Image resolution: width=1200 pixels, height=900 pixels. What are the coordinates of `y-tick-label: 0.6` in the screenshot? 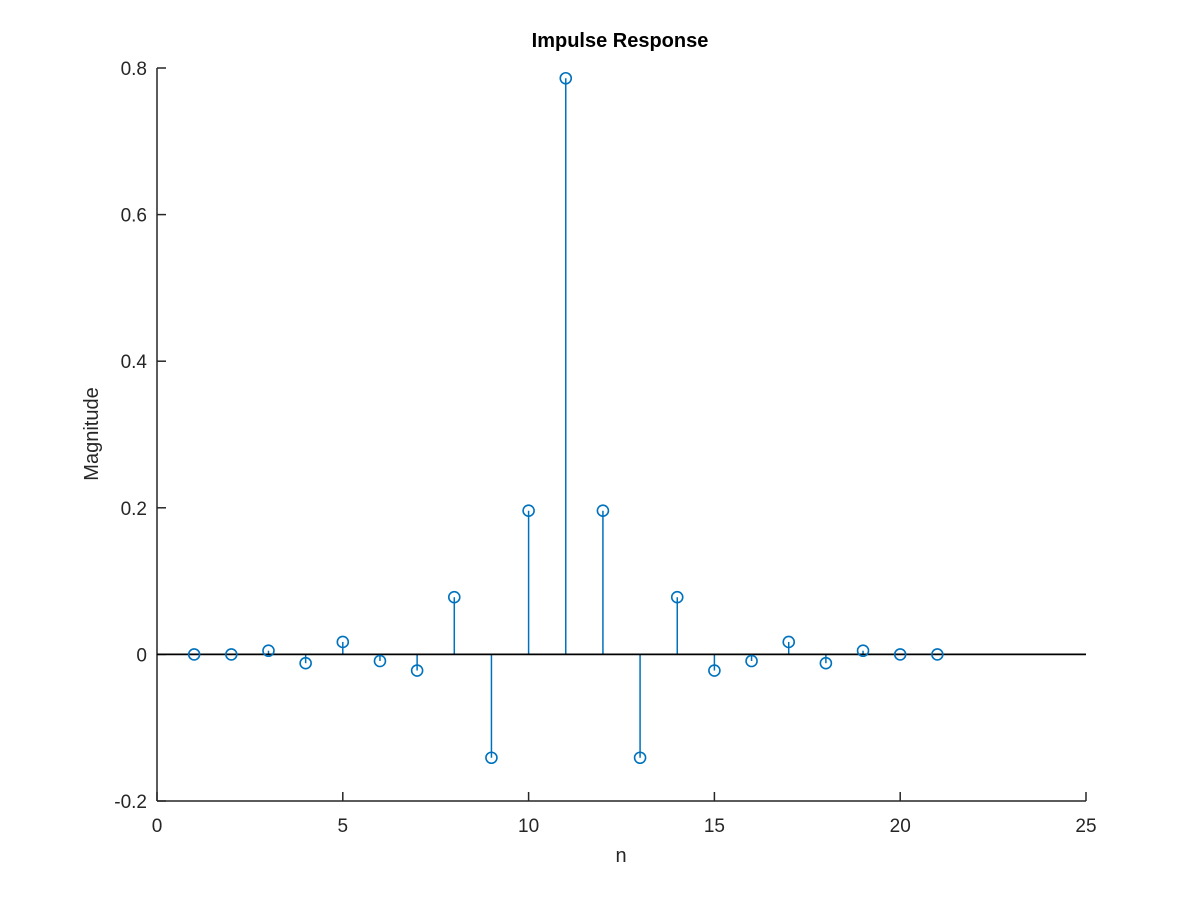 It's located at (134, 216).